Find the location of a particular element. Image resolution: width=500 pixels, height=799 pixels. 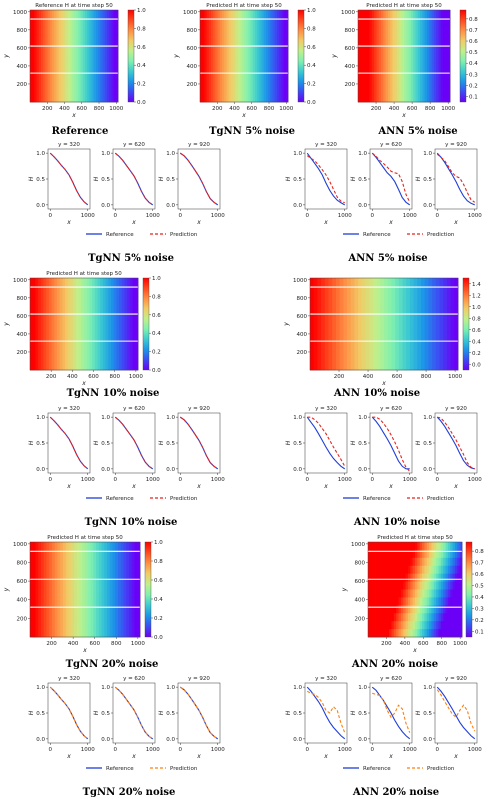

lines-ann-10-ytick-label: 0.0 is located at coordinates (362, 470).